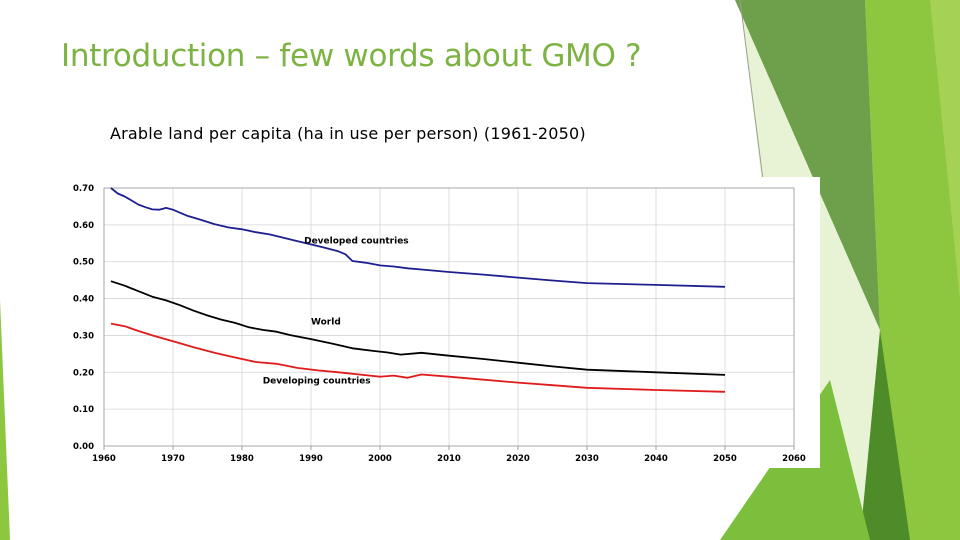  Describe the element at coordinates (725, 459) in the screenshot. I see `x-tick-label: 2050` at that location.